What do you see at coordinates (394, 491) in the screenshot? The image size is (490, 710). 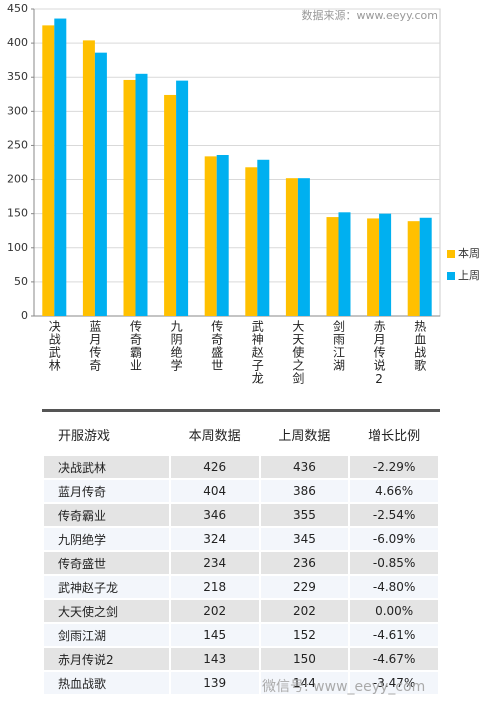 I see `table-cell: 4.66%` at bounding box center [394, 491].